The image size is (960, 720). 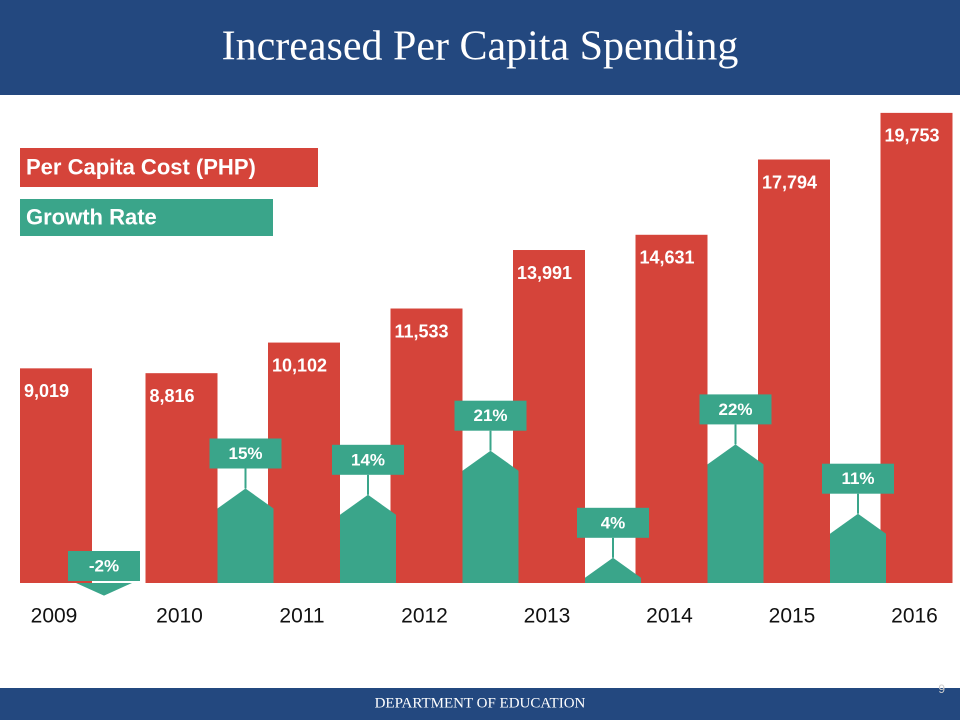 I want to click on footer-bar, so click(x=480, y=704).